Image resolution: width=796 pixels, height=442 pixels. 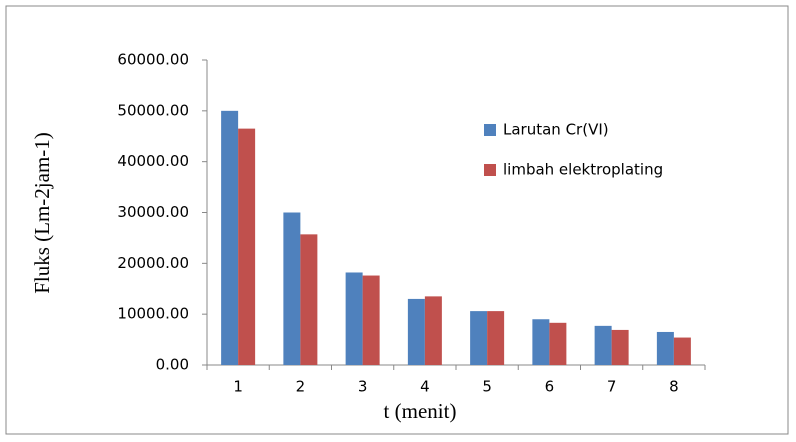 What do you see at coordinates (301, 387) in the screenshot?
I see `x-tick-label: 2` at bounding box center [301, 387].